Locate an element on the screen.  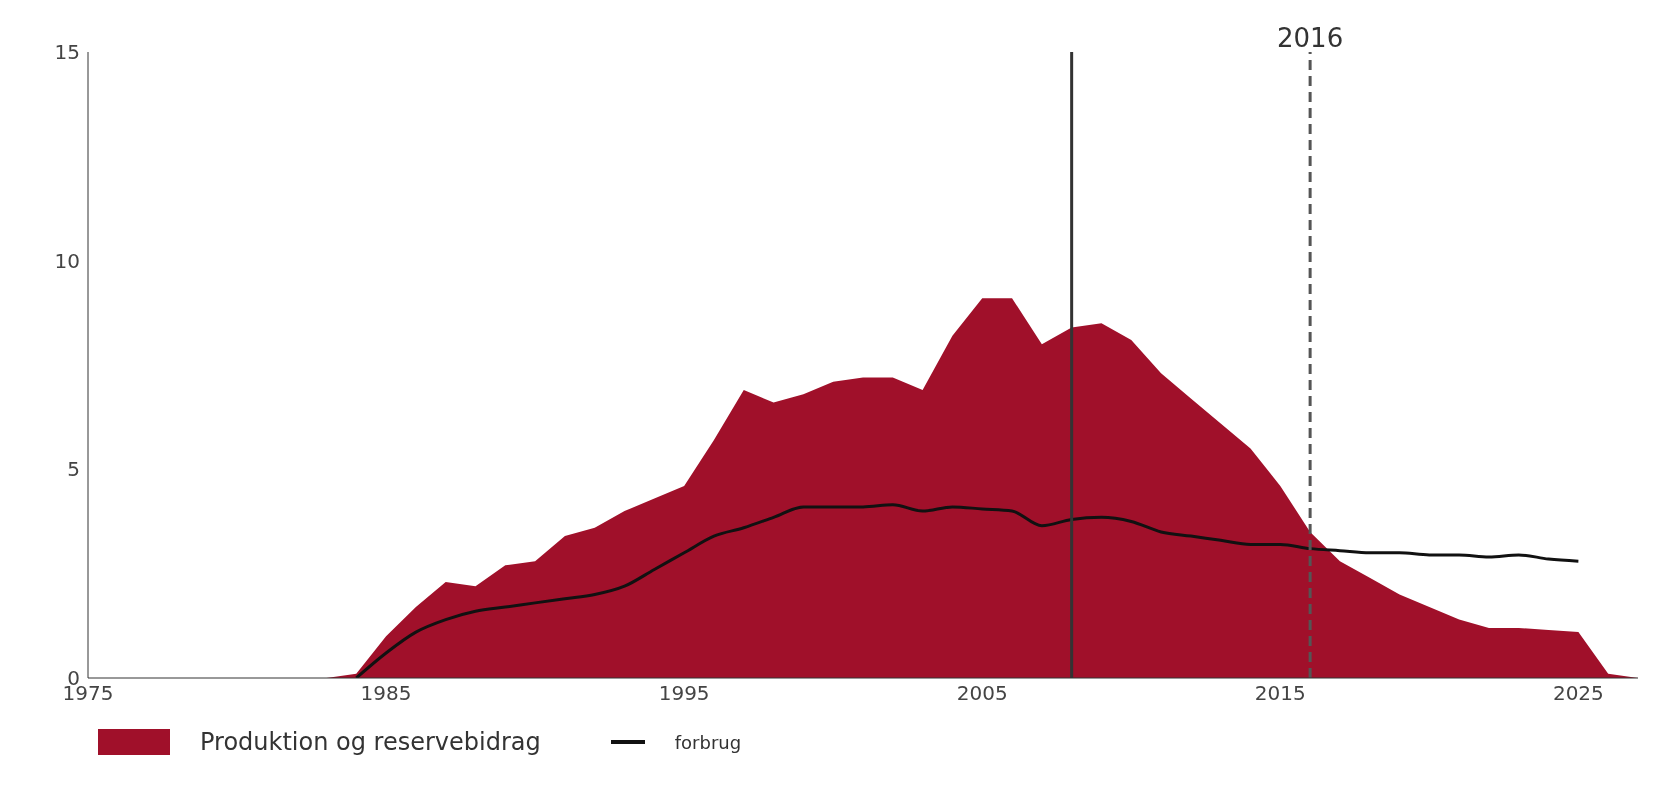
ref-line-label: 2016 is located at coordinates (1310, 38).